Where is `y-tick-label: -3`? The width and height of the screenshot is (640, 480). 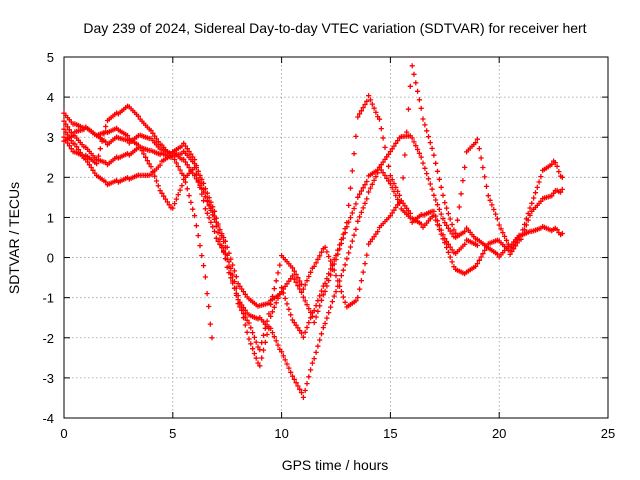
y-tick-label: -3 is located at coordinates (48, 378).